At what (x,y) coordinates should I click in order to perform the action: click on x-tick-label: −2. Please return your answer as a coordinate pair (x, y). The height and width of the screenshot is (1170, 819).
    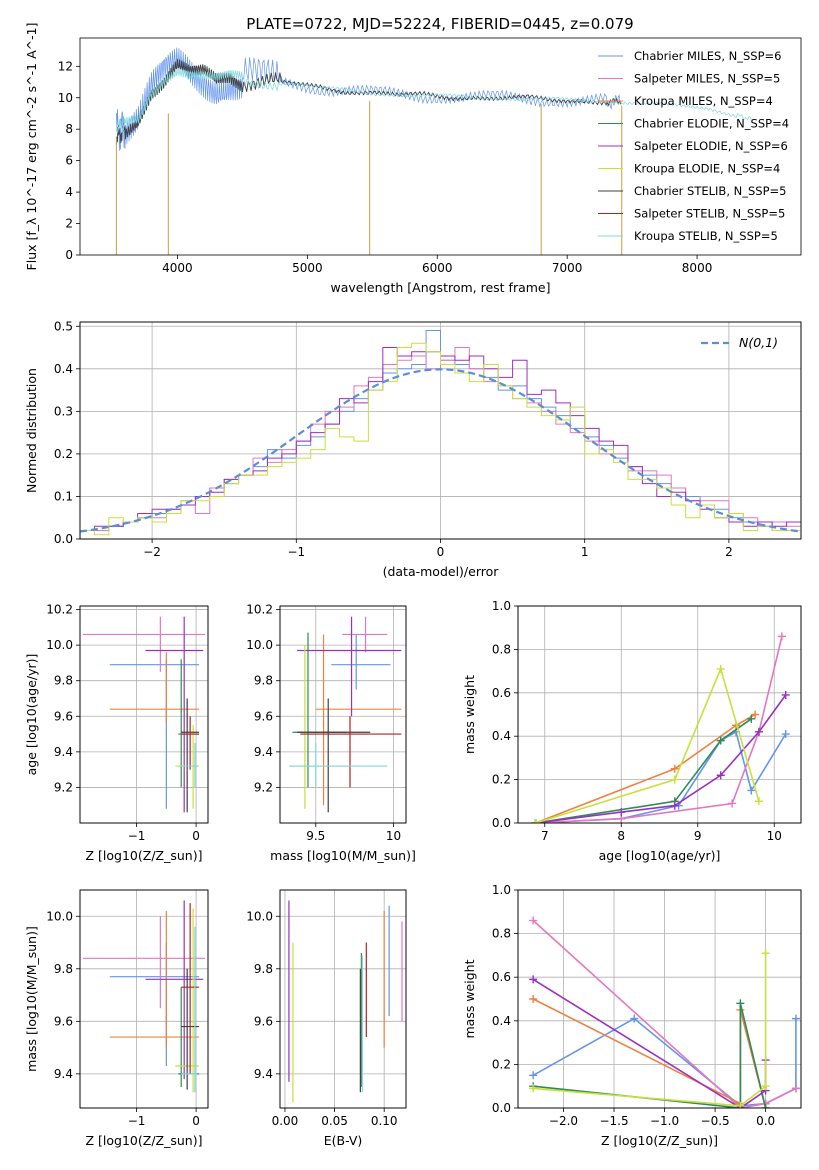
    Looking at the image, I should click on (152, 552).